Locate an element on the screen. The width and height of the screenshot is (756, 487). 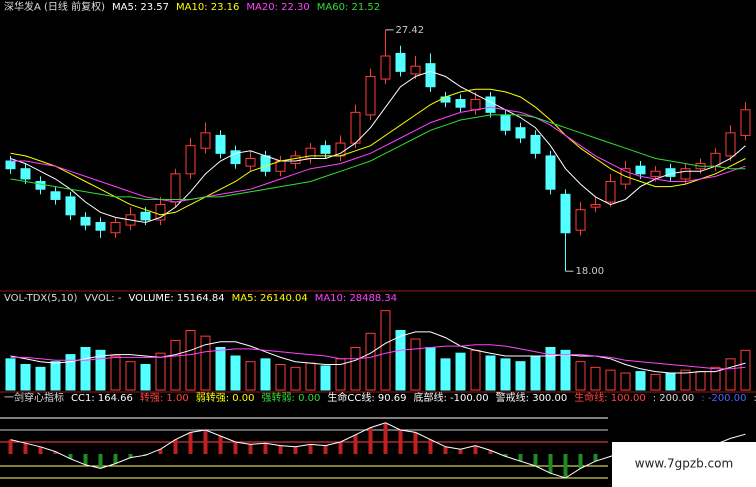
header-label: 底部线: -100.00 is located at coordinates (451, 397).